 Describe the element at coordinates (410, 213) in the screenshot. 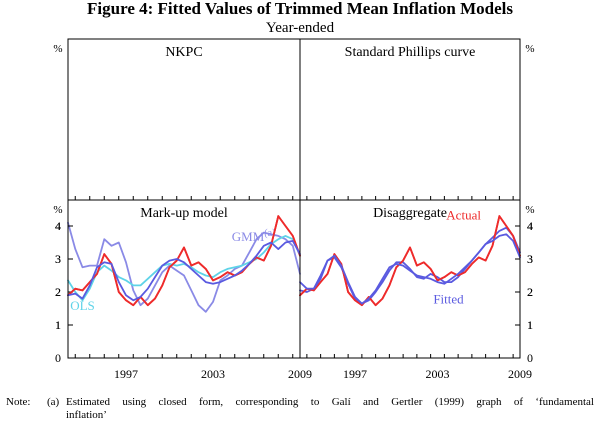

I see `panel-title-disaggregate: Disaggregate` at that location.